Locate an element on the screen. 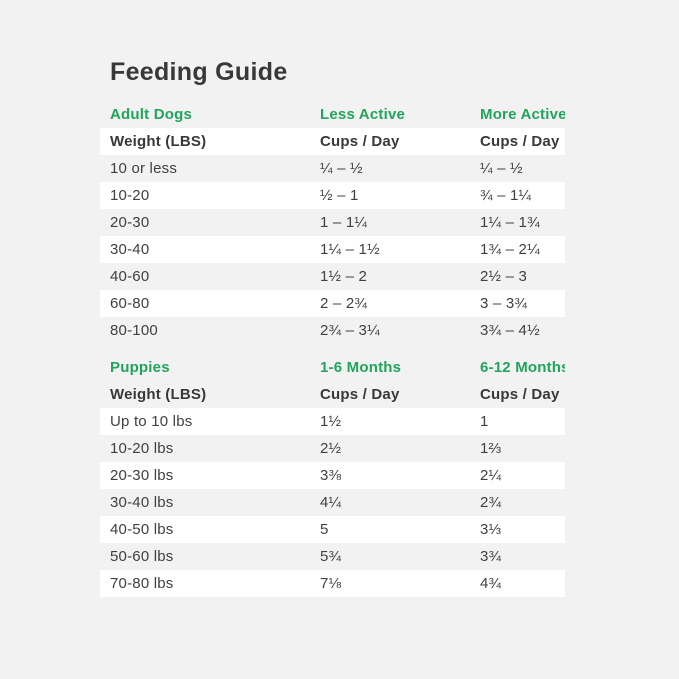 The image size is (679, 679). puppies-table-row: Up to 10 lbs 1½ 1 is located at coordinates (332, 421).